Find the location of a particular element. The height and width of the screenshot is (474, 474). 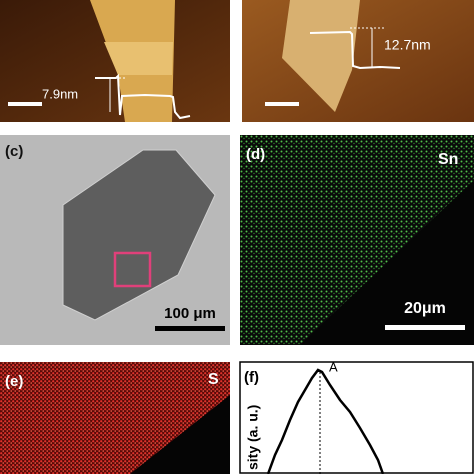

peak-label: A is located at coordinates (333, 366).